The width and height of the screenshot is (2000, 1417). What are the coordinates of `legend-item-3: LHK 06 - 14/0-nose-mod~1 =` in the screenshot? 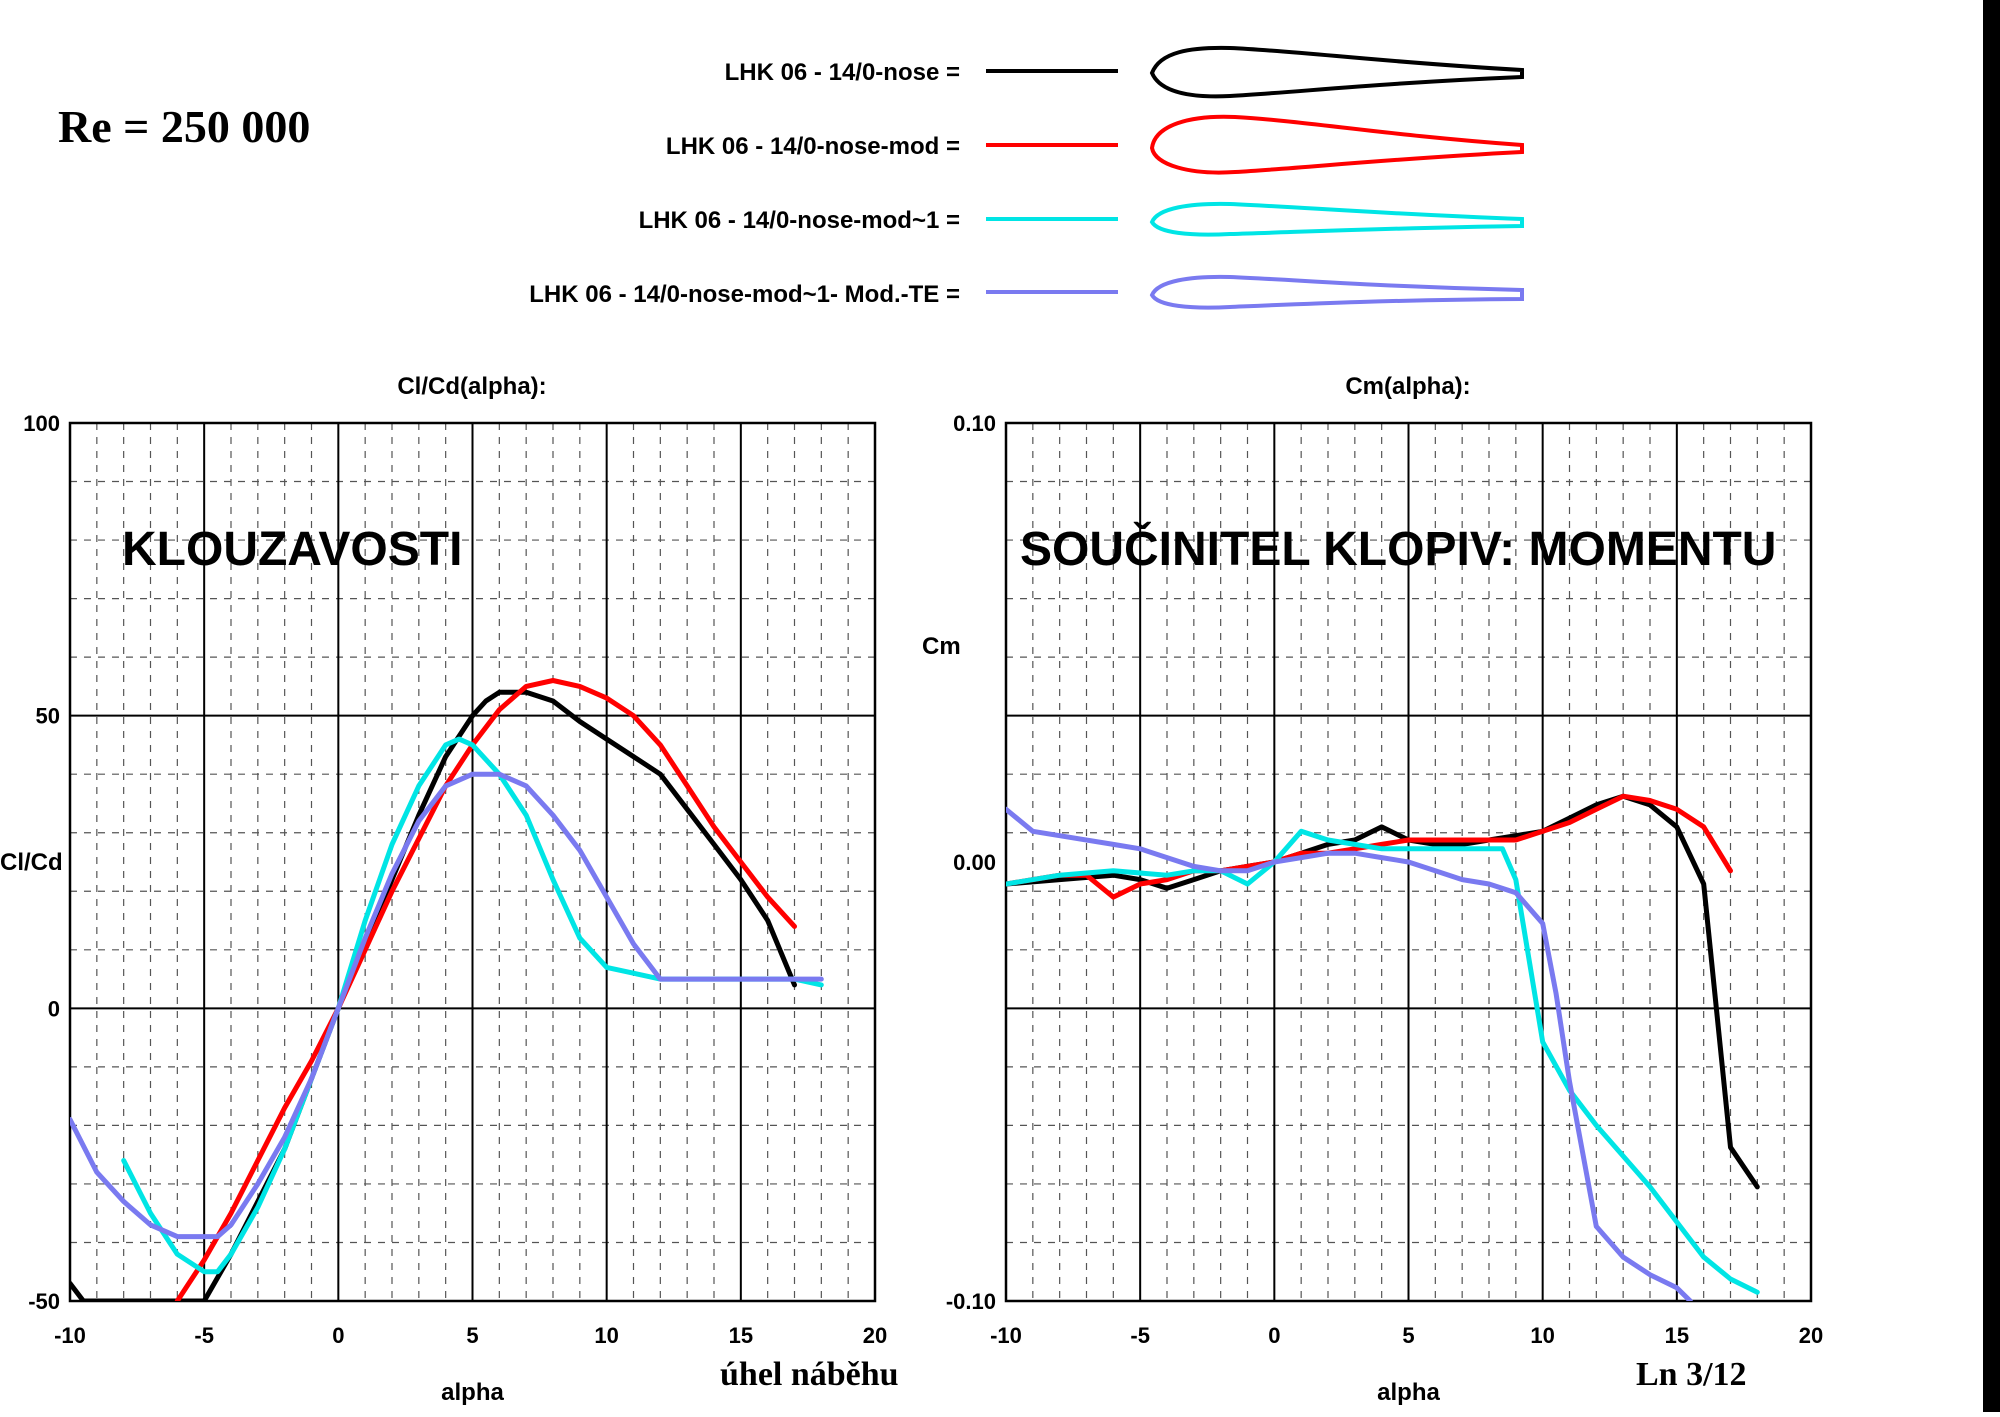 It's located at (1081, 219).